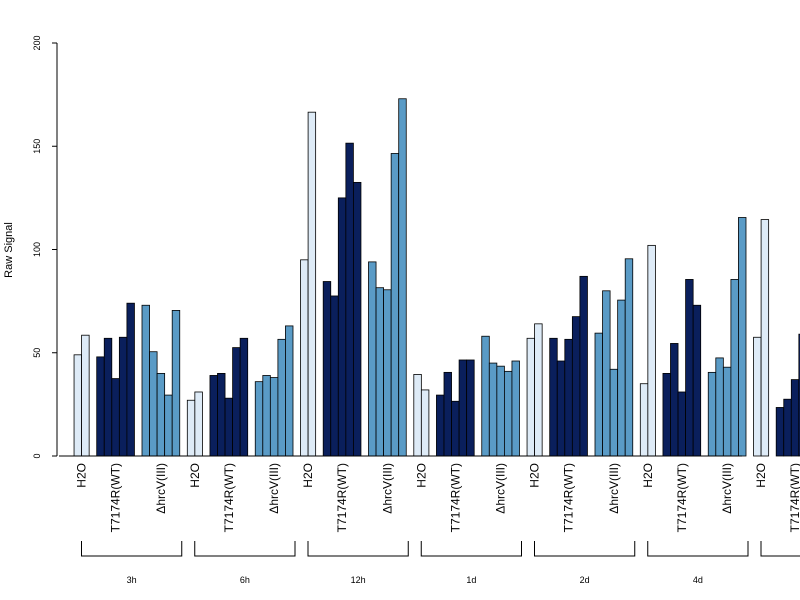 This screenshot has width=800, height=600. What do you see at coordinates (37, 42) in the screenshot?
I see `y-tick-label: 200` at bounding box center [37, 42].